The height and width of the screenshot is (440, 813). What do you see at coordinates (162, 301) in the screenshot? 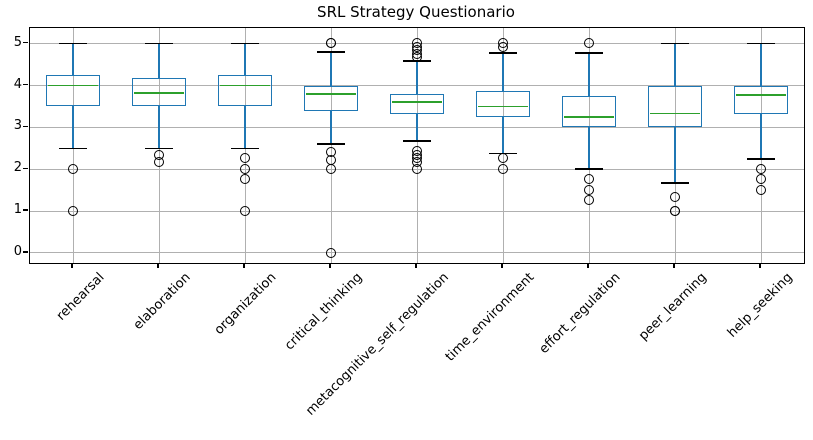
I see `x-axis-tick-label: elaboration` at bounding box center [162, 301].